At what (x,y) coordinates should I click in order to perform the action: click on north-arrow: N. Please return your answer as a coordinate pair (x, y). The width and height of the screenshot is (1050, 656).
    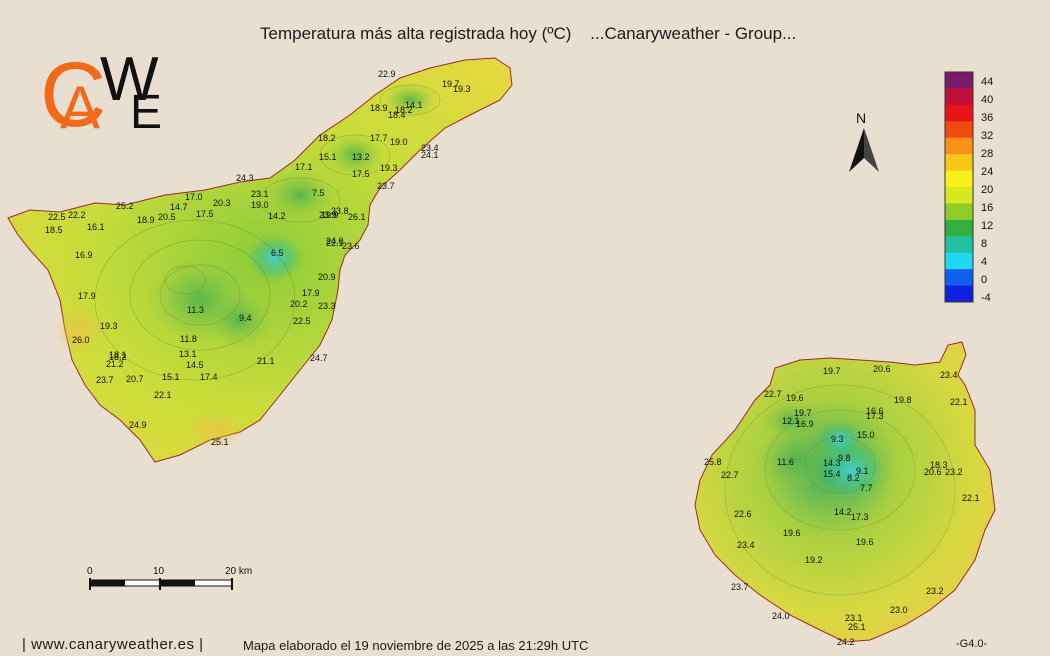
    Looking at the image, I should click on (864, 141).